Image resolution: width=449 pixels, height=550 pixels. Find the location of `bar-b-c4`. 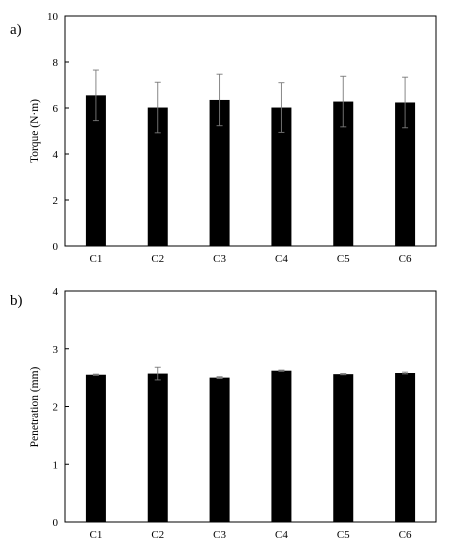

bar-b-c4 is located at coordinates (281, 446).